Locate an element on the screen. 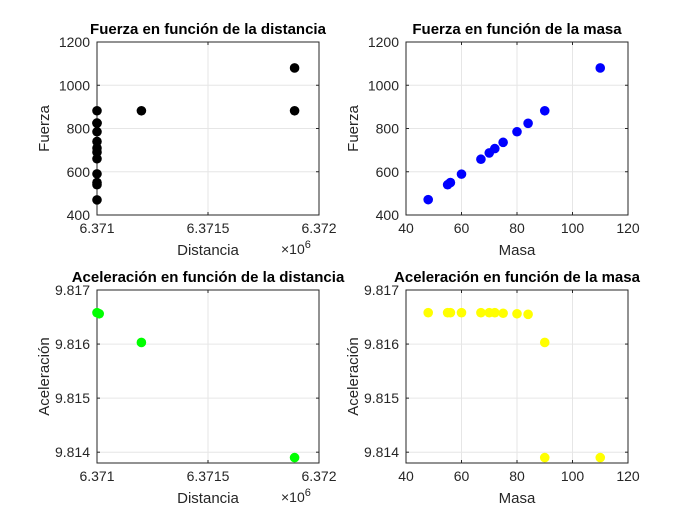 This screenshot has height=530, width=700. chart-title: Aceleración en función de la distancia is located at coordinates (208, 277).